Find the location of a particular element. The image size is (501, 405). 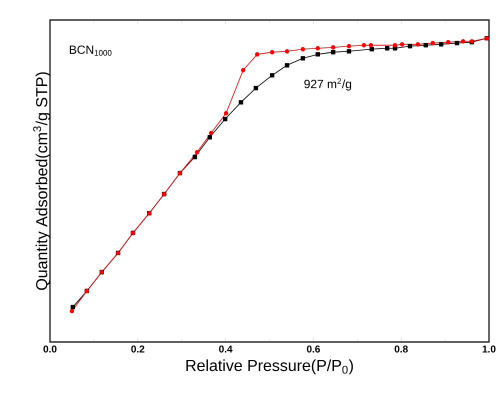

x-tick-label: 0.0 is located at coordinates (50, 349).